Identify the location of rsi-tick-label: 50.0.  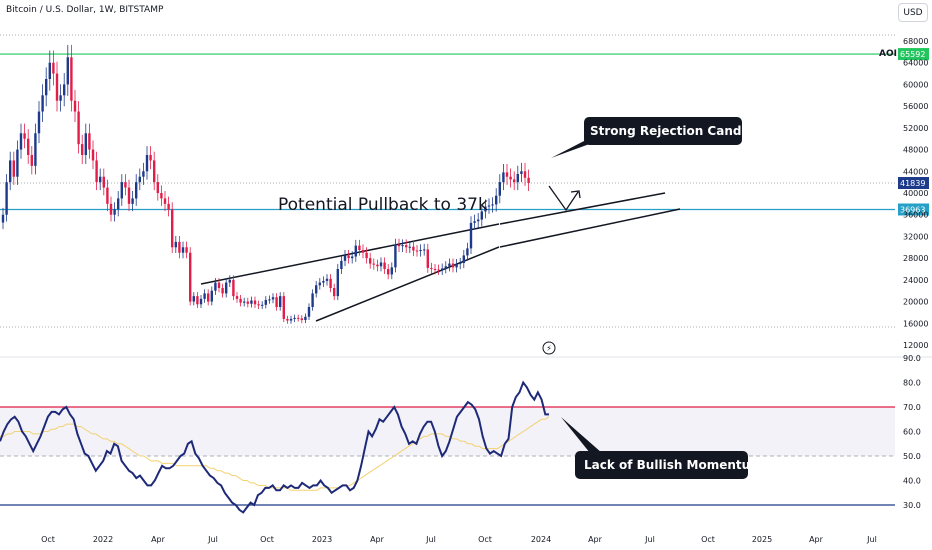
(912, 456).